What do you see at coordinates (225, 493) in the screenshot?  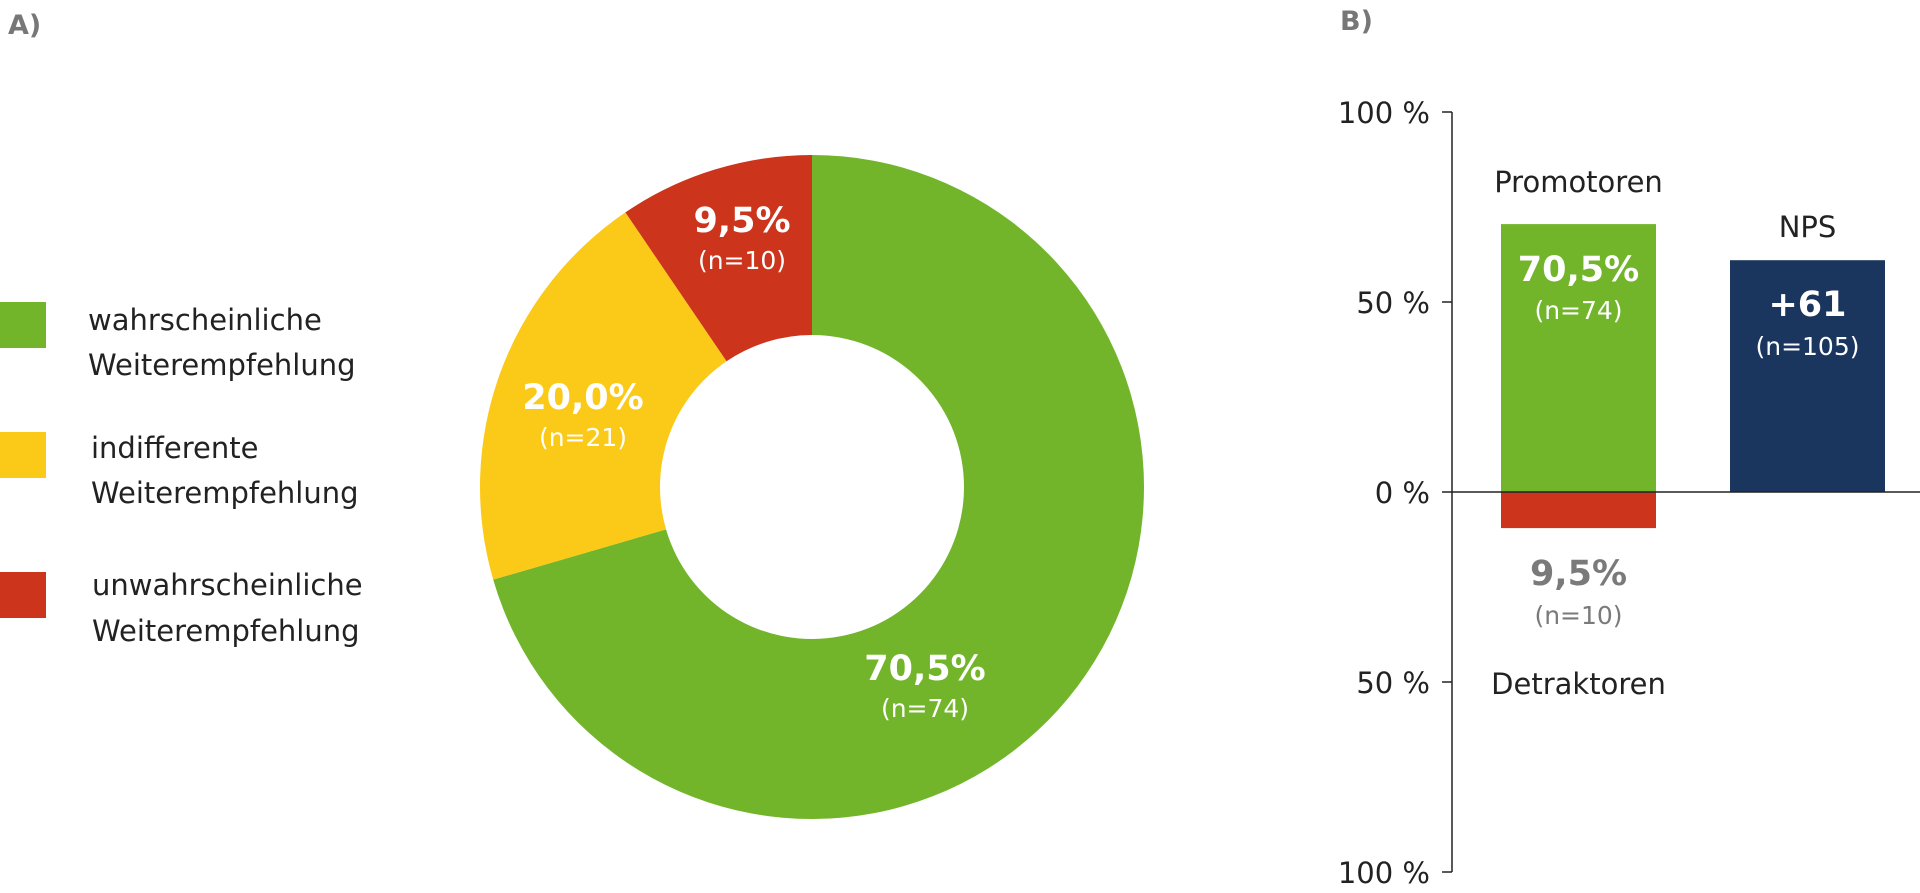 I see `legend-label-indifferent-line2: Weiterempfehlung` at bounding box center [225, 493].